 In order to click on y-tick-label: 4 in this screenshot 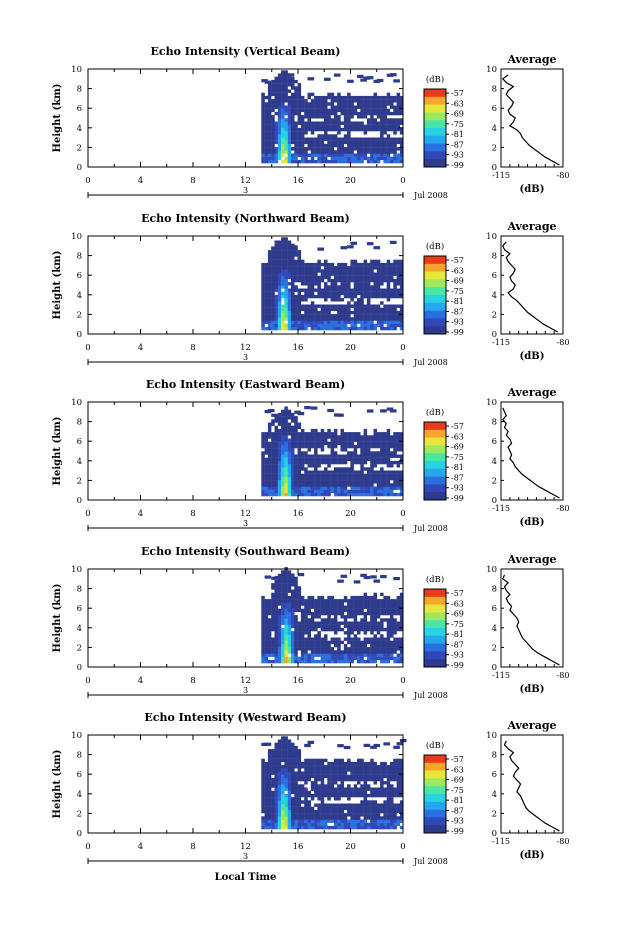, I will do `click(79, 629)`.